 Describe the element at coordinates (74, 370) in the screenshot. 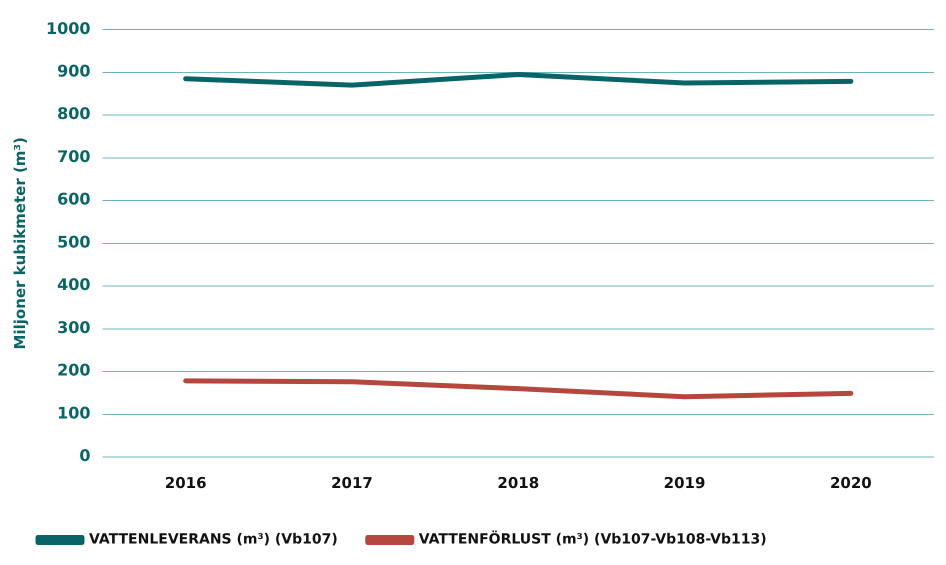

I see `y-tick-label: 200` at that location.